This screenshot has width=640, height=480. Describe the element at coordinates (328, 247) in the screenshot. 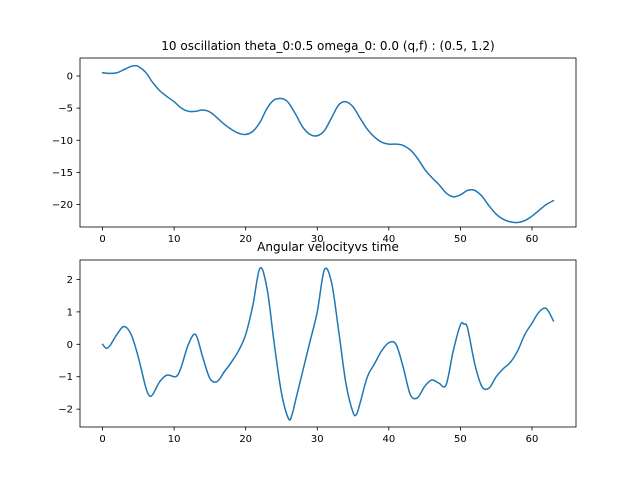

I see `chart-bottom-title: Angular velocityvs time` at that location.